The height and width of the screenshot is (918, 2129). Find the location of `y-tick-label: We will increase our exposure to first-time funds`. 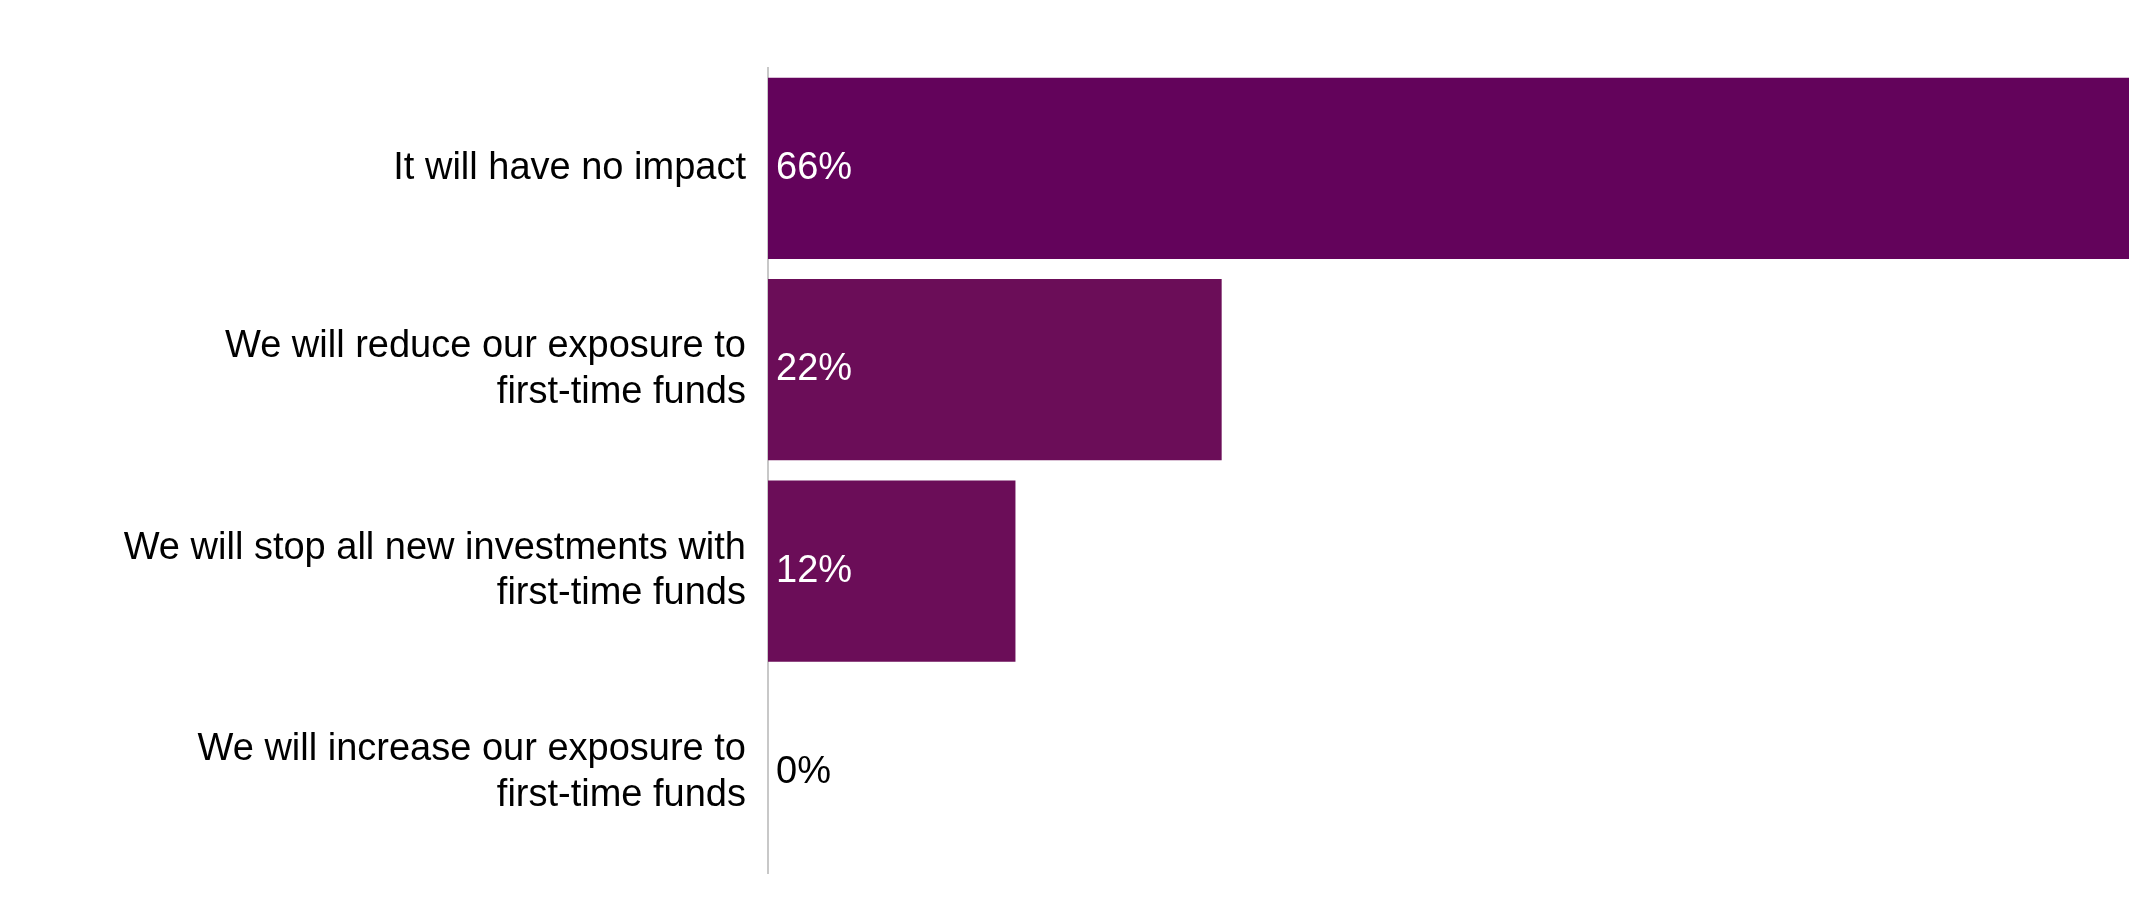

y-tick-label: We will increase our exposure to first-time funds is located at coordinates (471, 770).